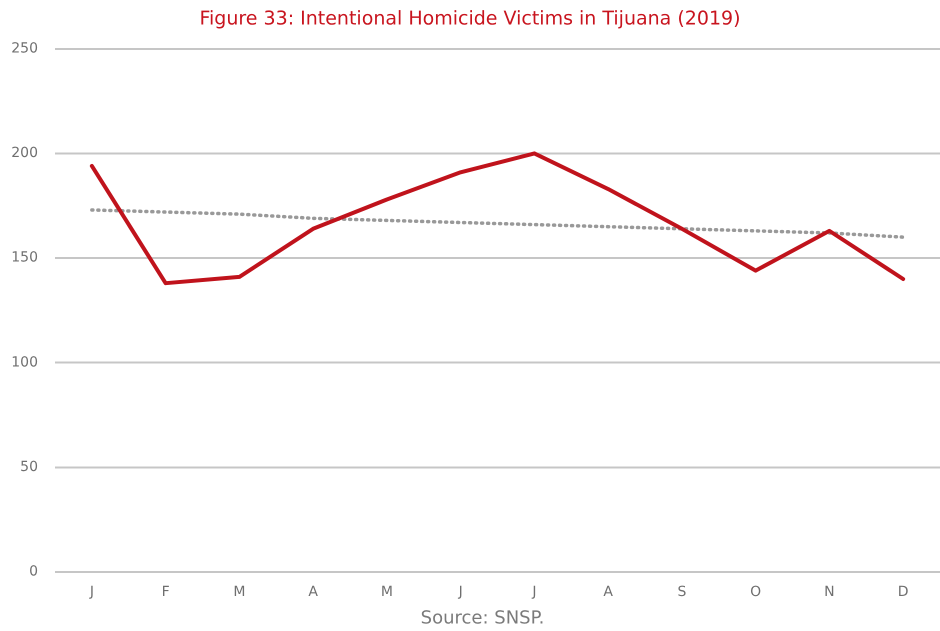 The width and height of the screenshot is (940, 631). What do you see at coordinates (24, 153) in the screenshot?
I see `y-tick-label: 200` at bounding box center [24, 153].